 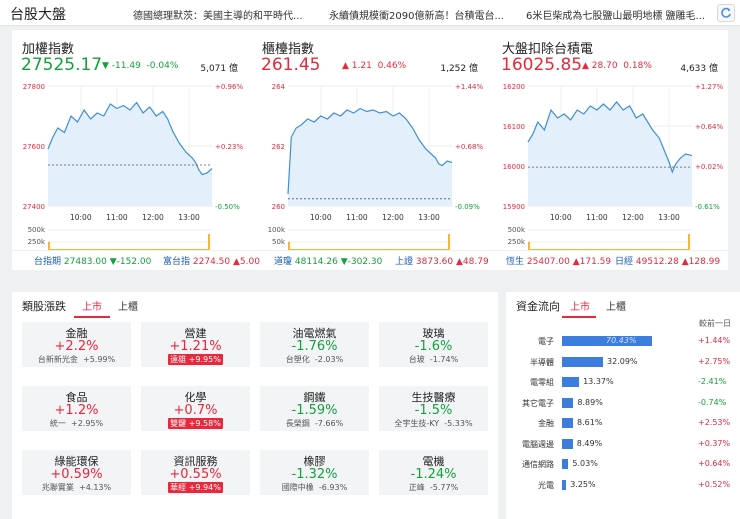 What do you see at coordinates (130, 138) in the screenshot?
I see `price-line` at bounding box center [130, 138].